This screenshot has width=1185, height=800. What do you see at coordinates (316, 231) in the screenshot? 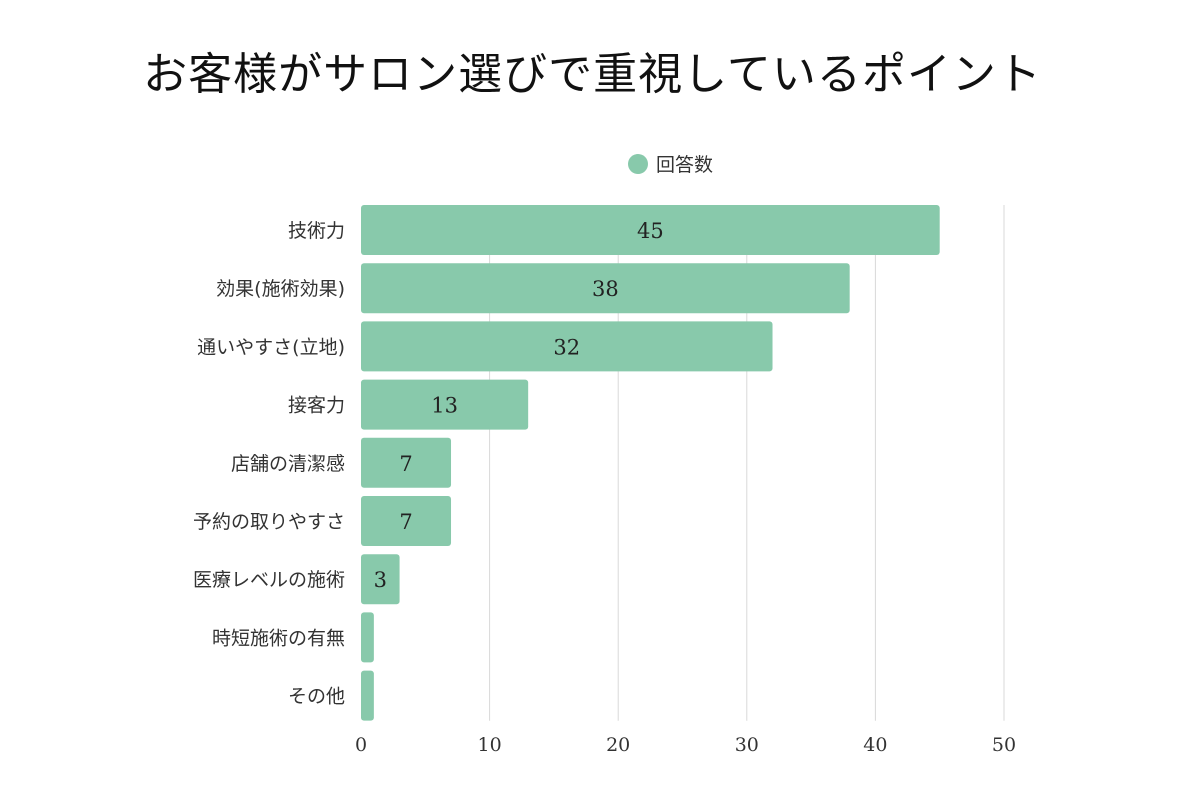
I see `category-label: 技術力` at bounding box center [316, 231].